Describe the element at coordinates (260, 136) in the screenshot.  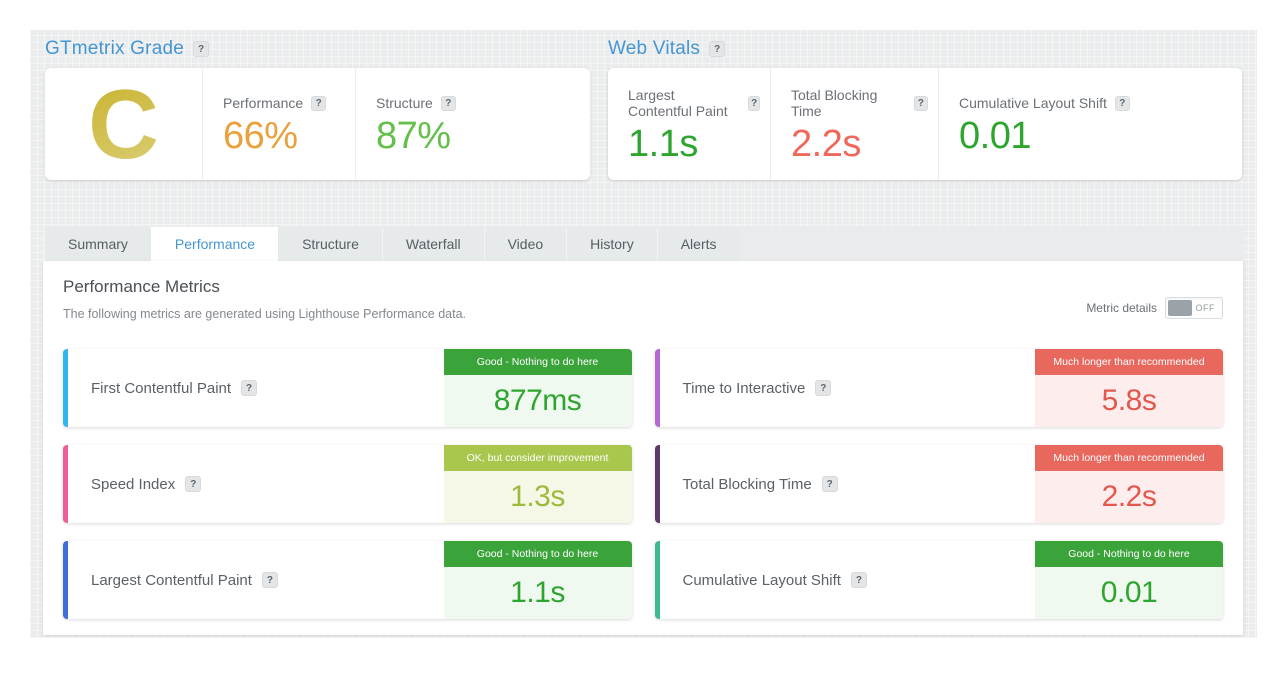
I see `performance-score-value: 66%` at that location.